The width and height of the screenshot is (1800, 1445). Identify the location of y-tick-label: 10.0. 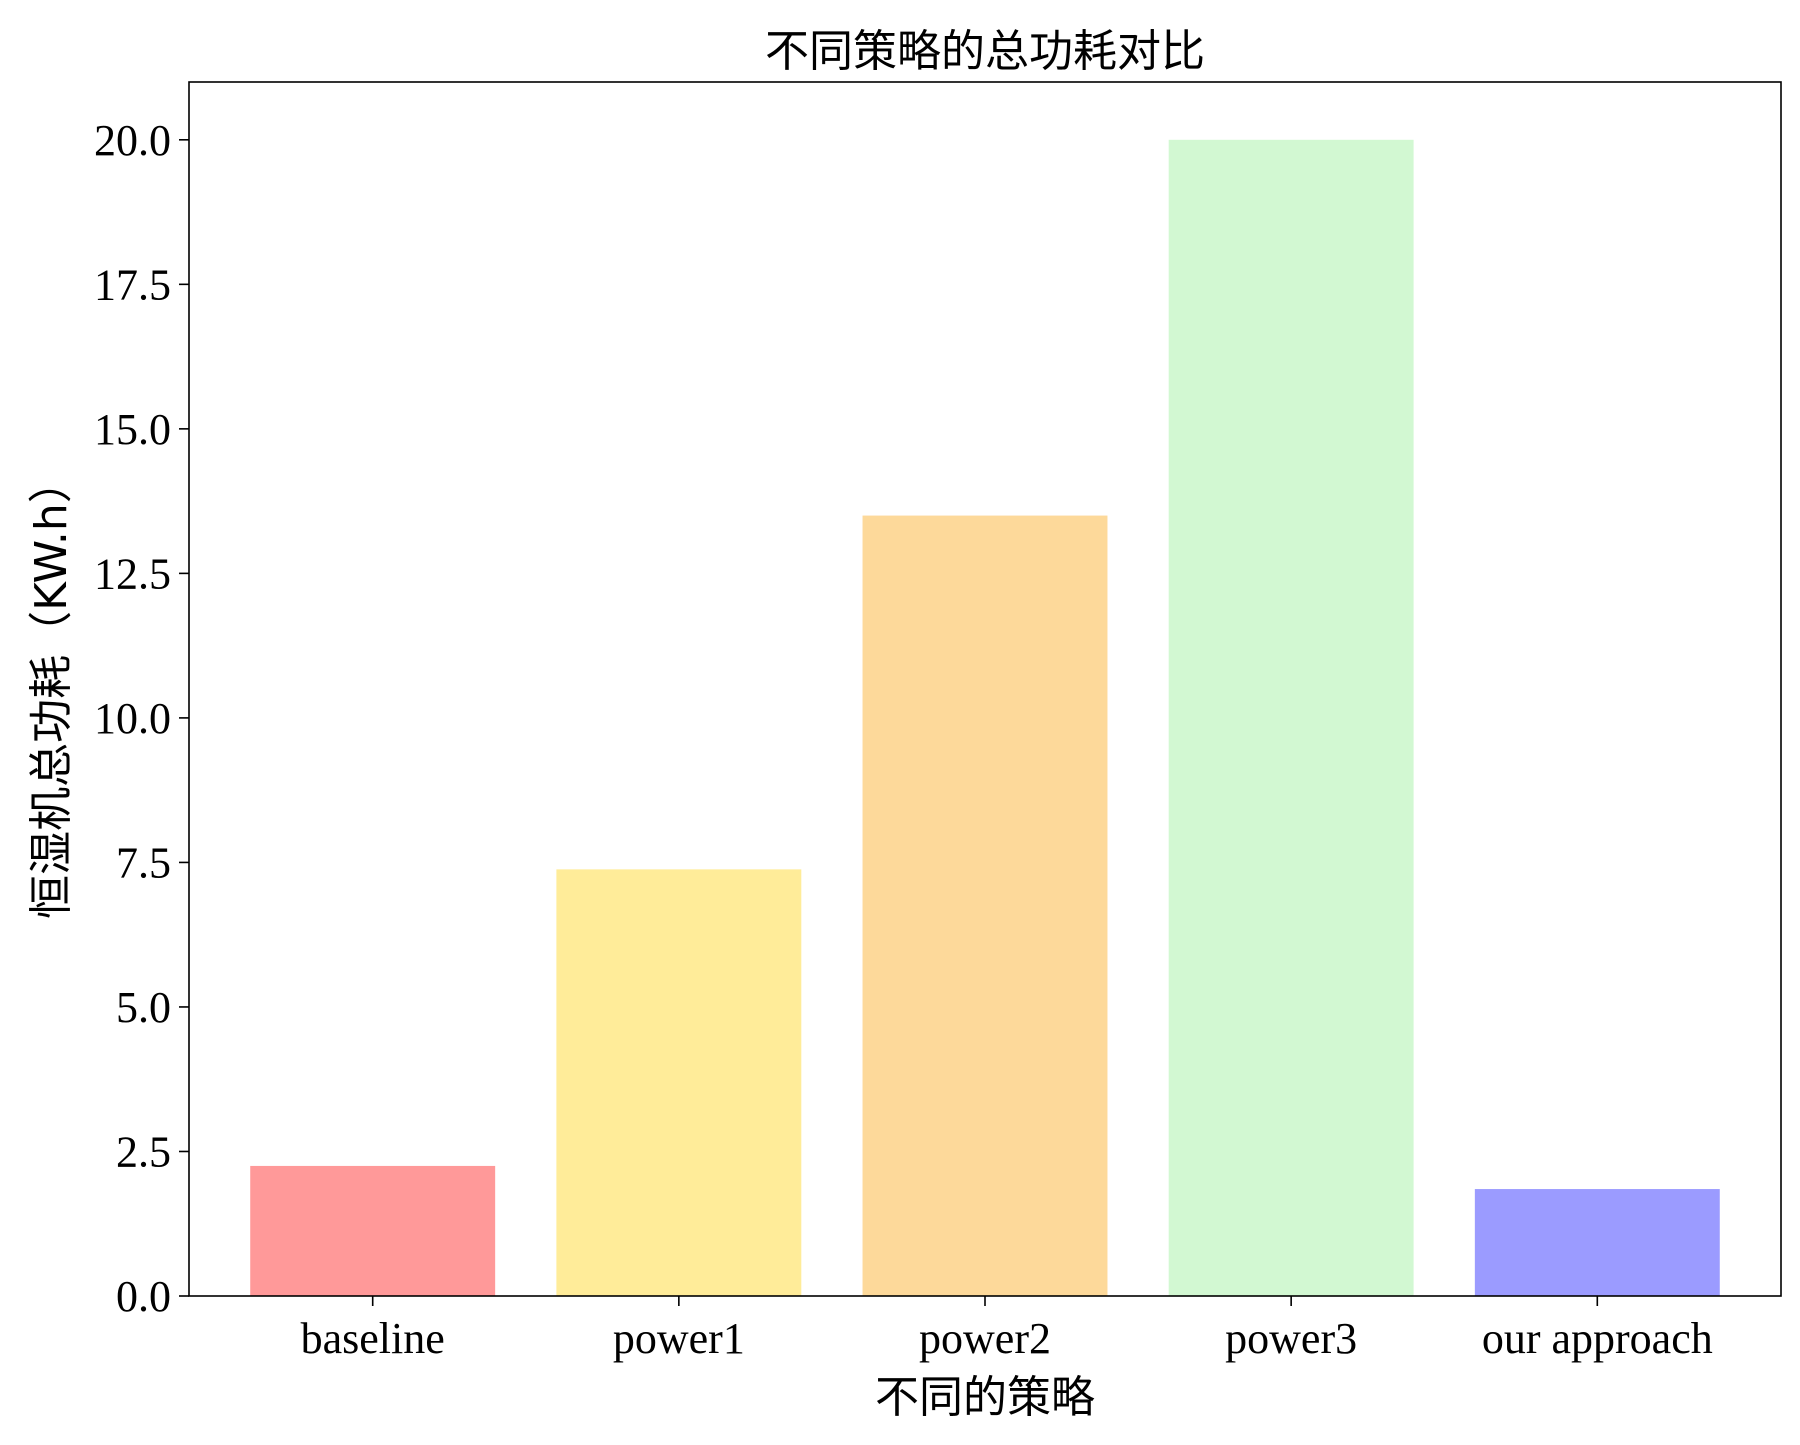
(132, 718).